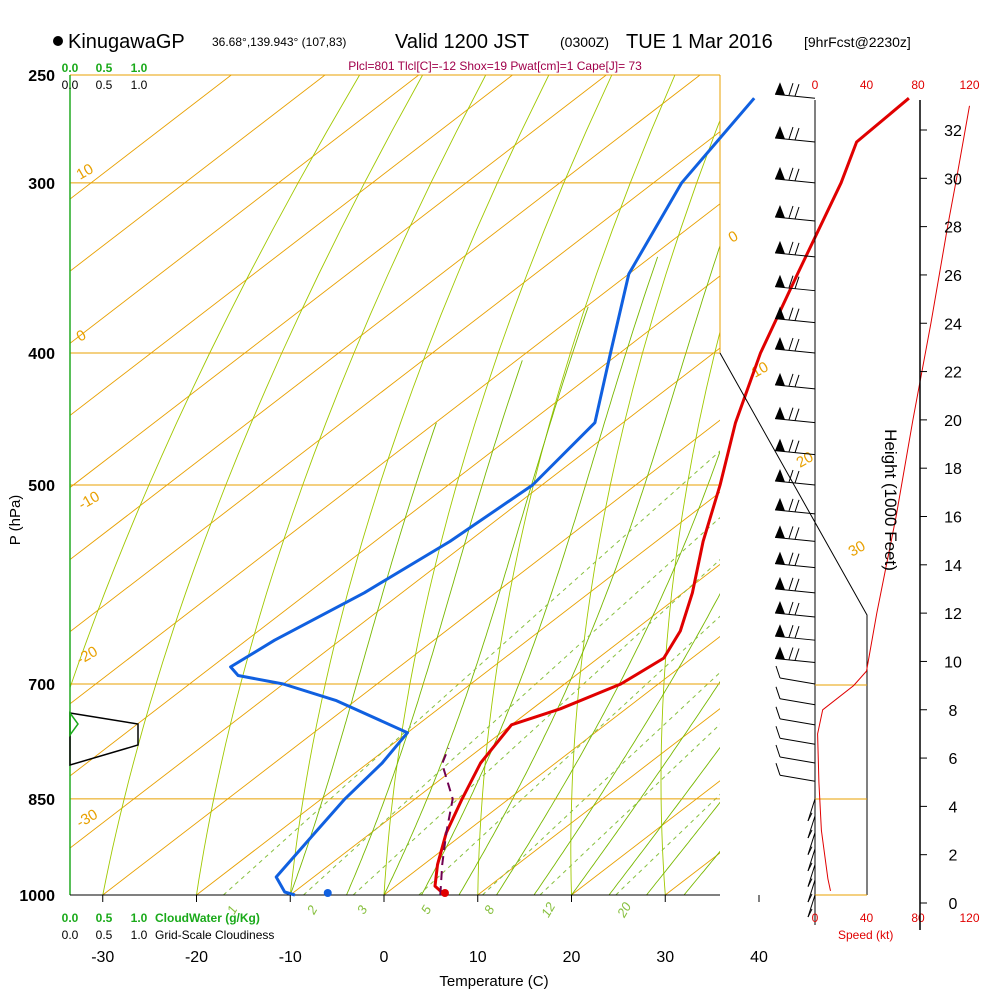  I want to click on cloudiness-tick-label: 0.5, so click(104, 935).